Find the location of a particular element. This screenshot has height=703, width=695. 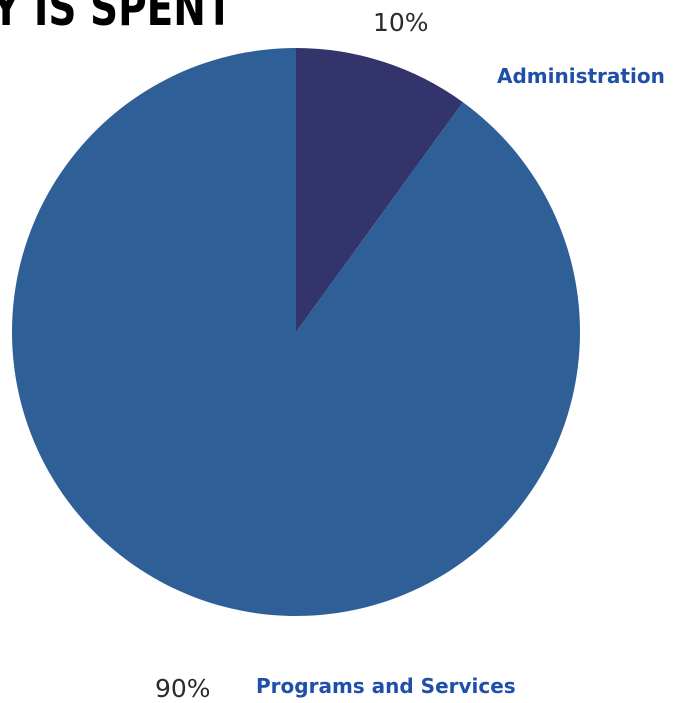

slice-value-label-programs-and-services: 90% is located at coordinates (183, 688).